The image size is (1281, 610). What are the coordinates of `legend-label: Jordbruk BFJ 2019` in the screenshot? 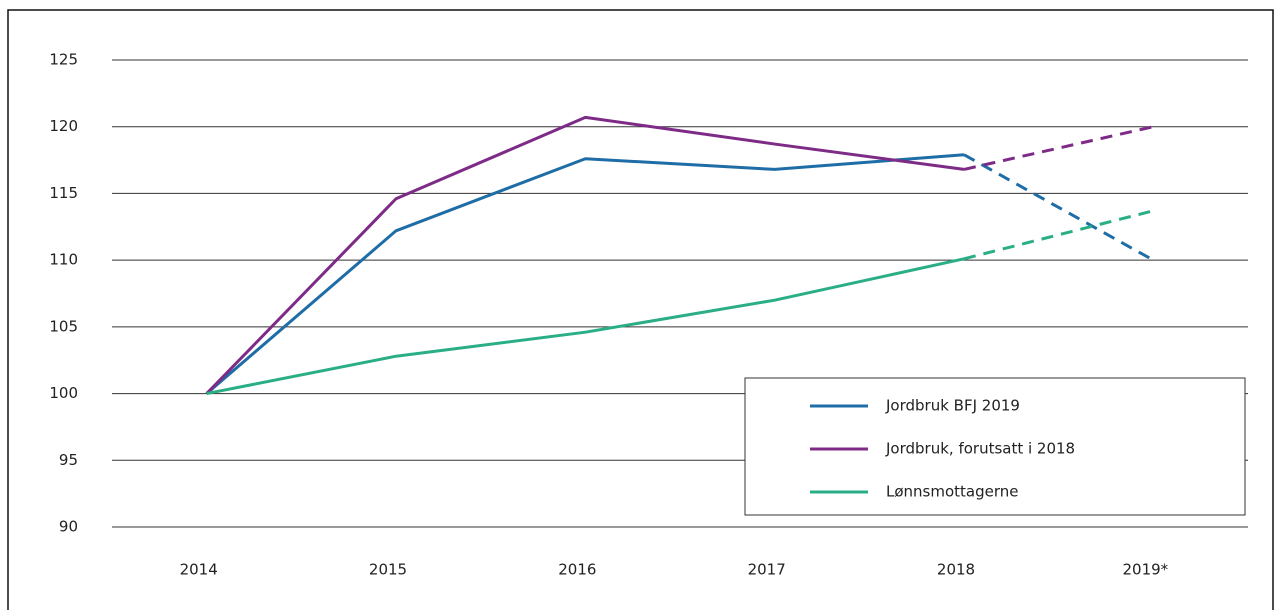 It's located at (952, 406).